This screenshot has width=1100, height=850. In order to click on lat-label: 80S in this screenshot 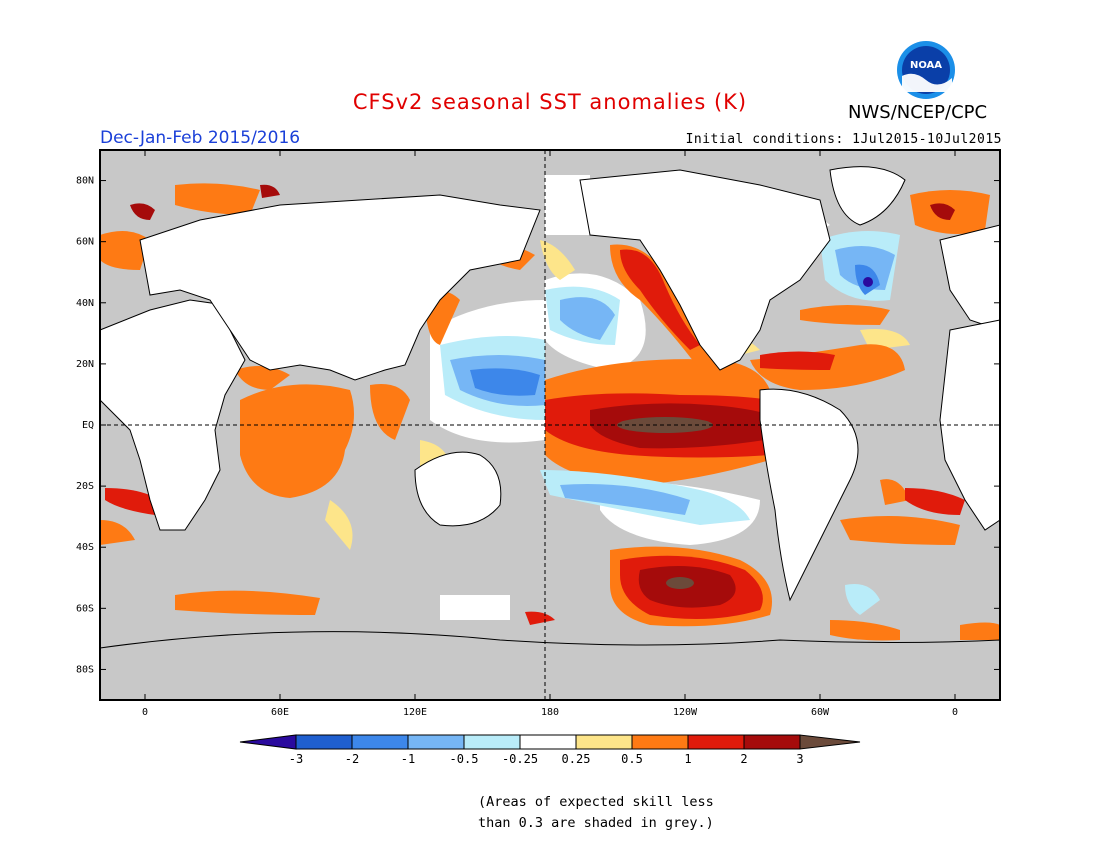, I will do `click(85, 669)`.